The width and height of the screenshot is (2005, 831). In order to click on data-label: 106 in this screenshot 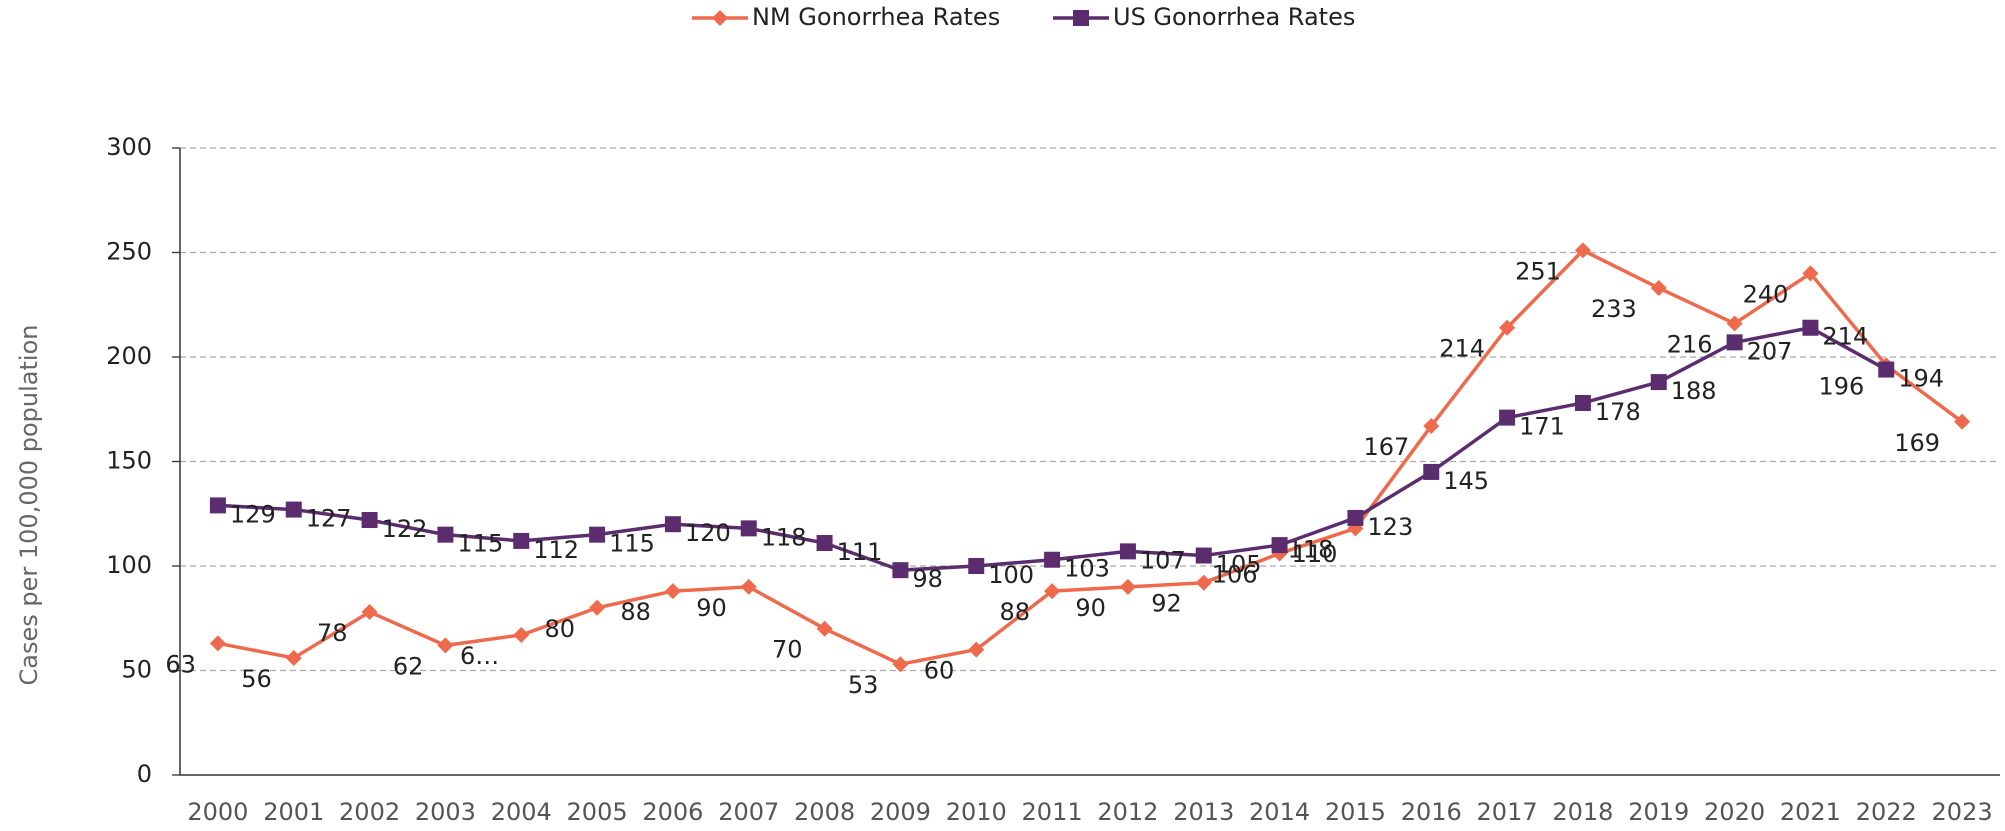, I will do `click(1235, 574)`.